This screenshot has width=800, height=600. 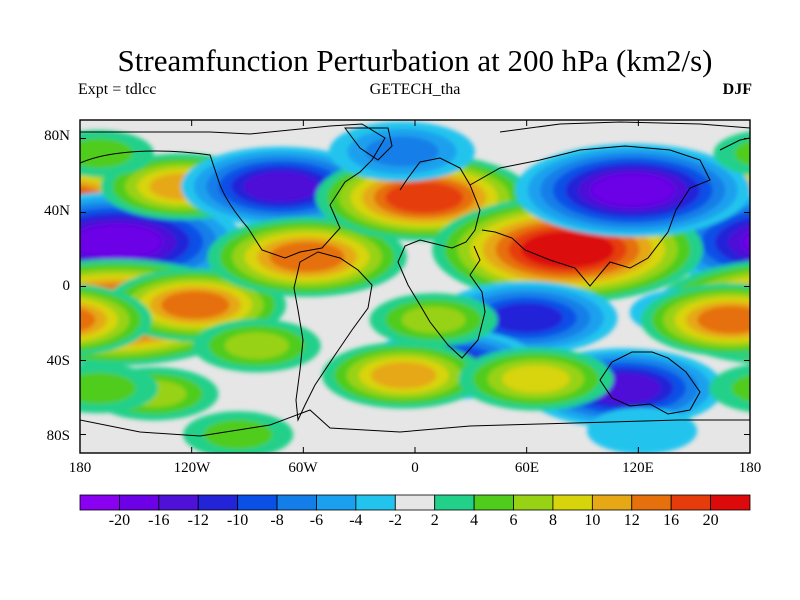 I want to click on lon-label-120e: 120E, so click(x=638, y=468).